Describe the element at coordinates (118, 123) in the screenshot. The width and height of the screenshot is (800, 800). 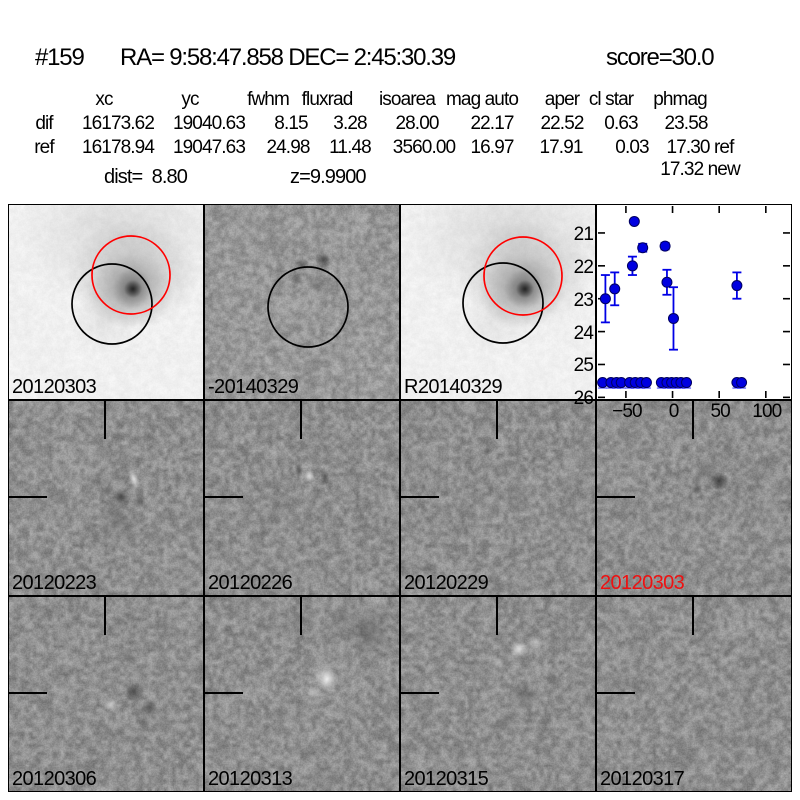
I see `dif-xc: 16173.62` at that location.